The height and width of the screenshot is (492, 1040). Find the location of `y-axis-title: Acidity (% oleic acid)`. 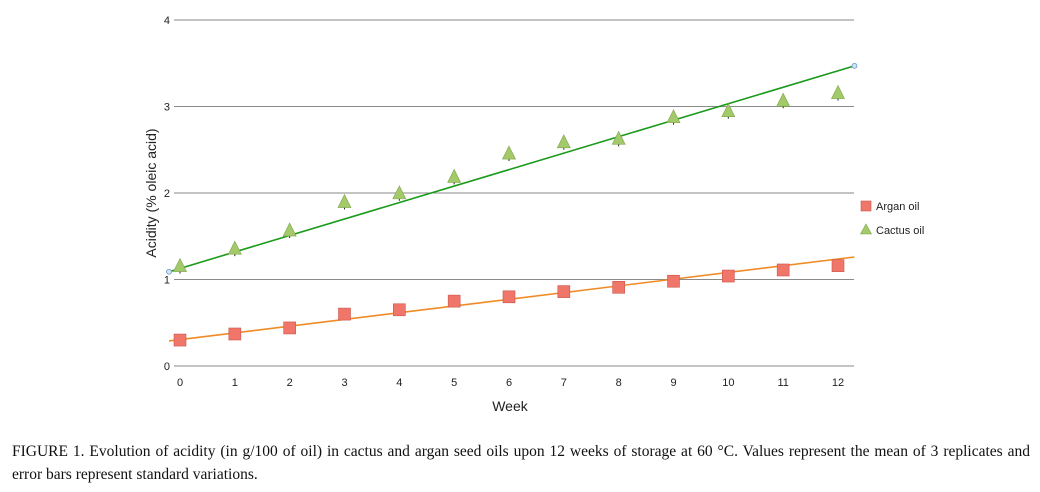

y-axis-title: Acidity (% oleic acid) is located at coordinates (151, 192).